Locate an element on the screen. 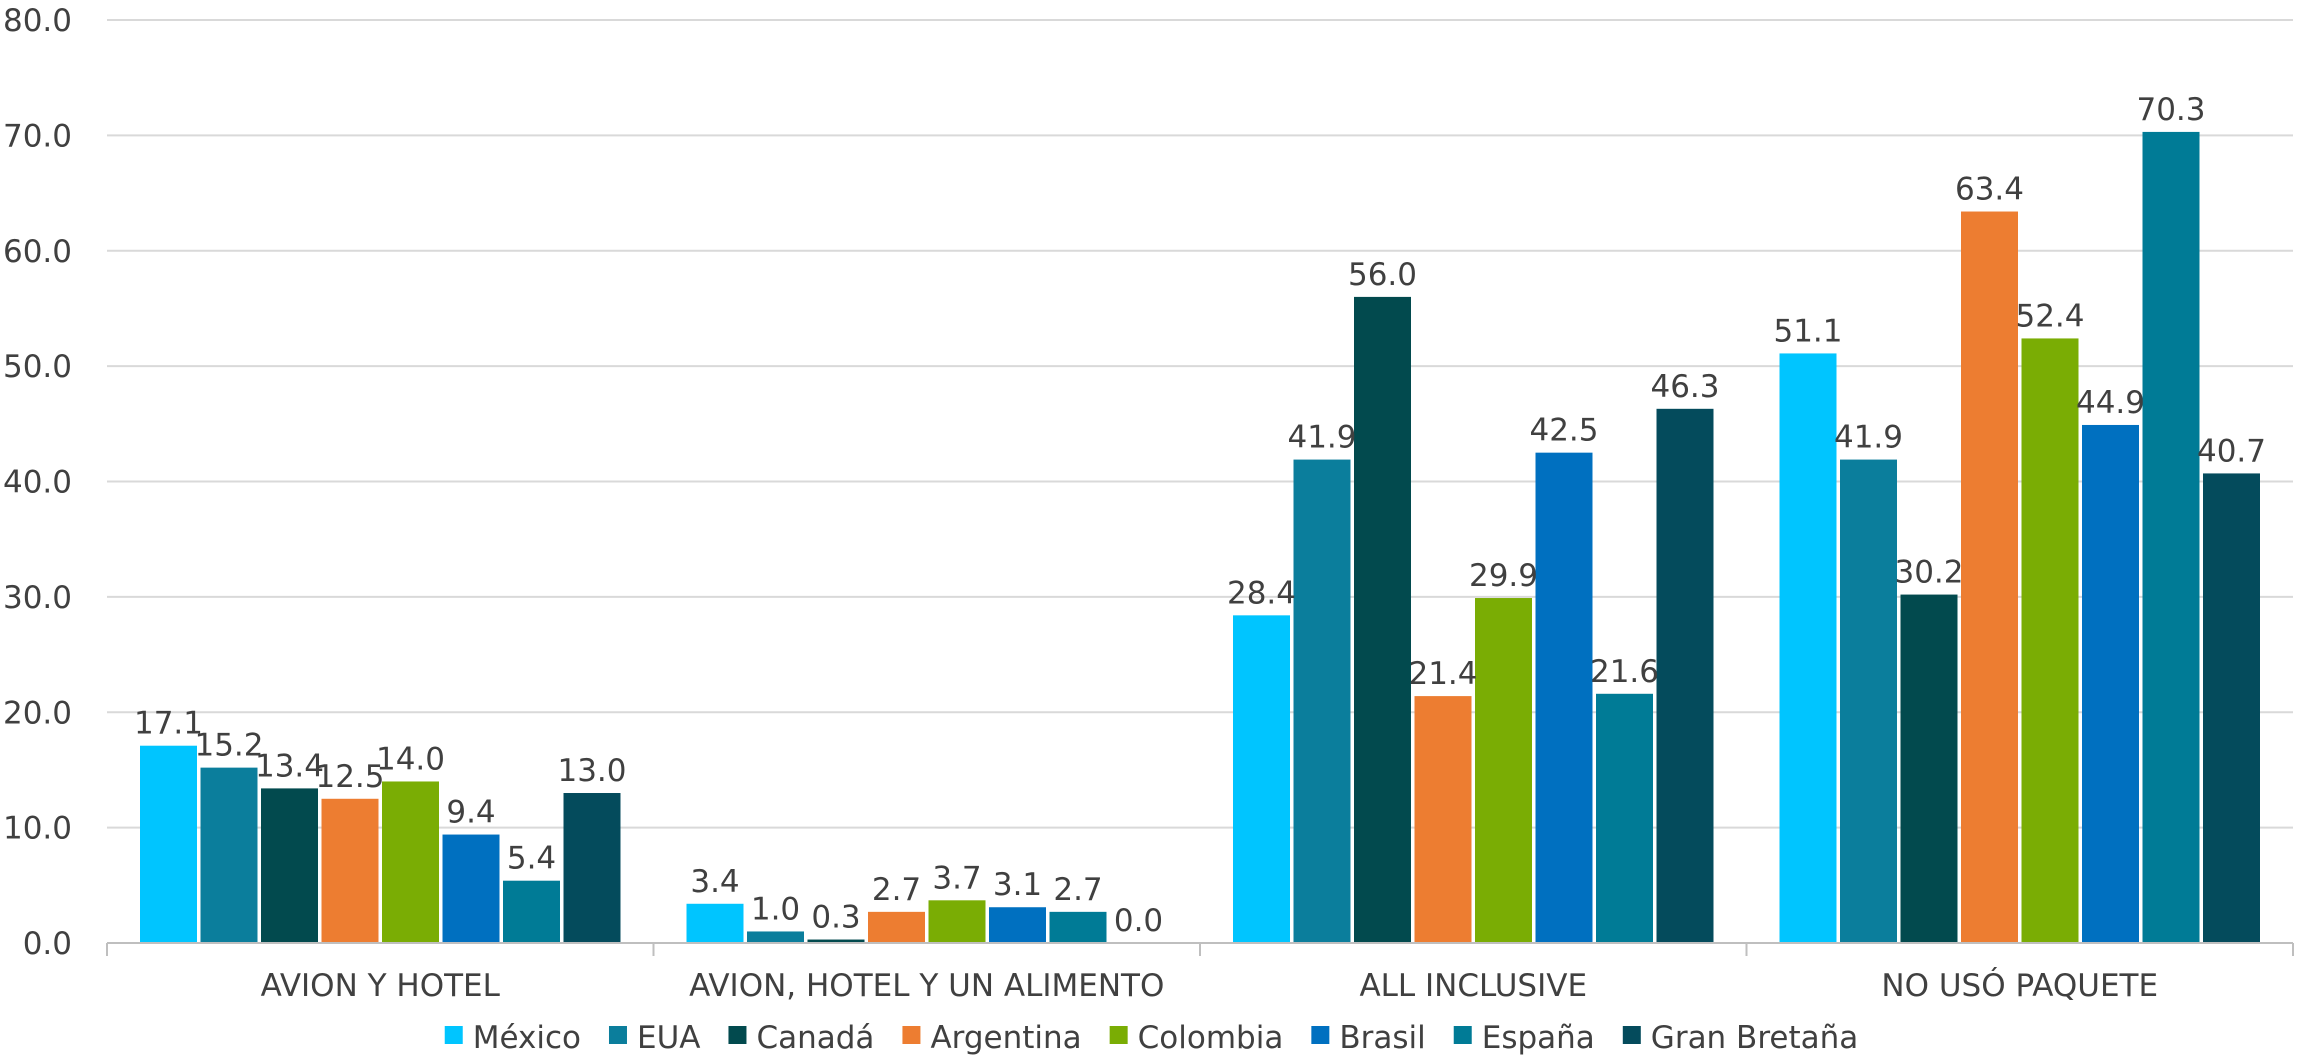 This screenshot has width=2303, height=1064. data-label: 12.5 is located at coordinates (349, 777).